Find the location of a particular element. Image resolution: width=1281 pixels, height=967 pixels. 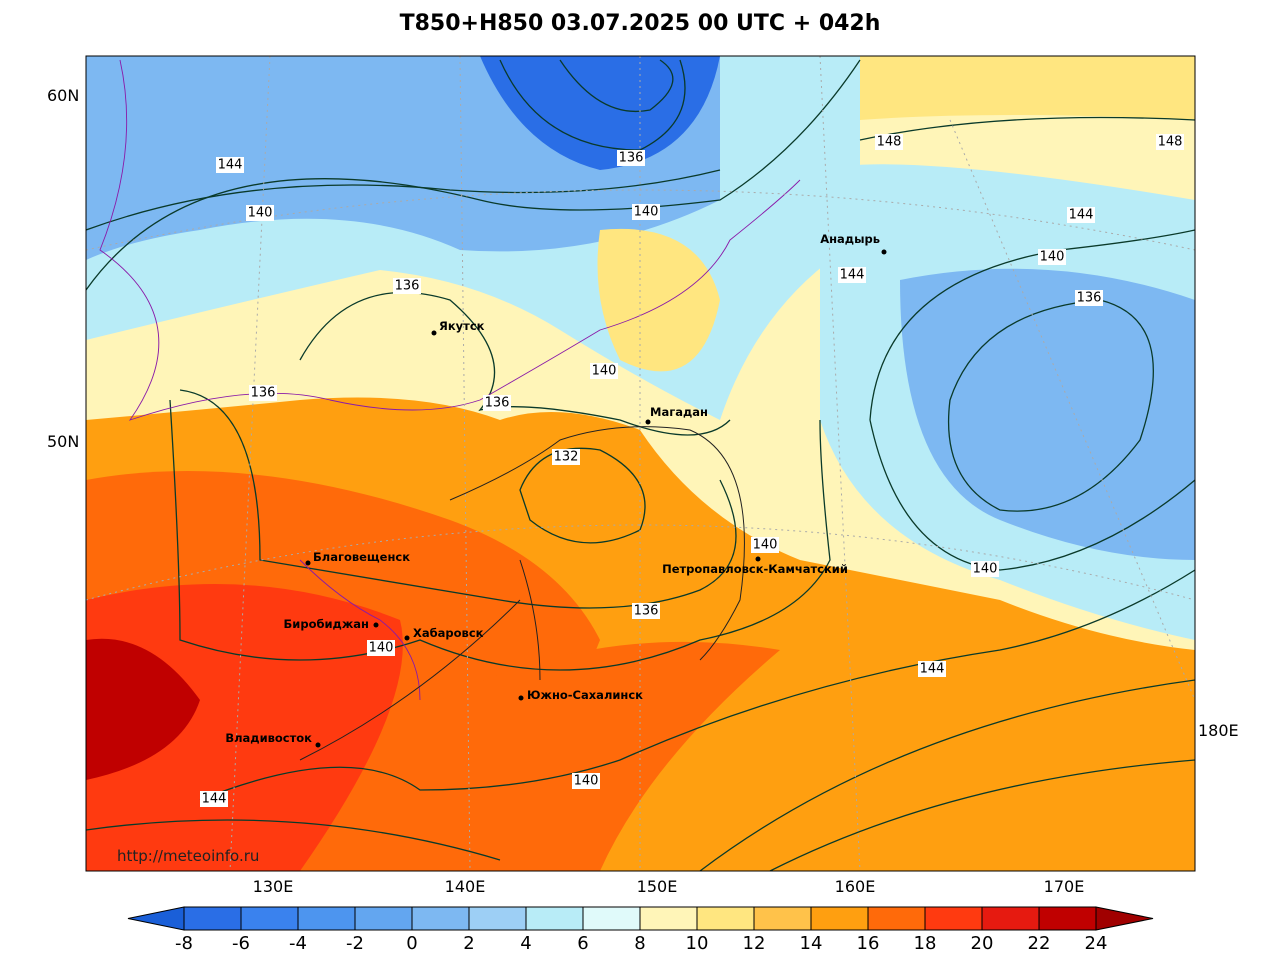

colorbar-tick-label: 14 is located at coordinates (811, 943).